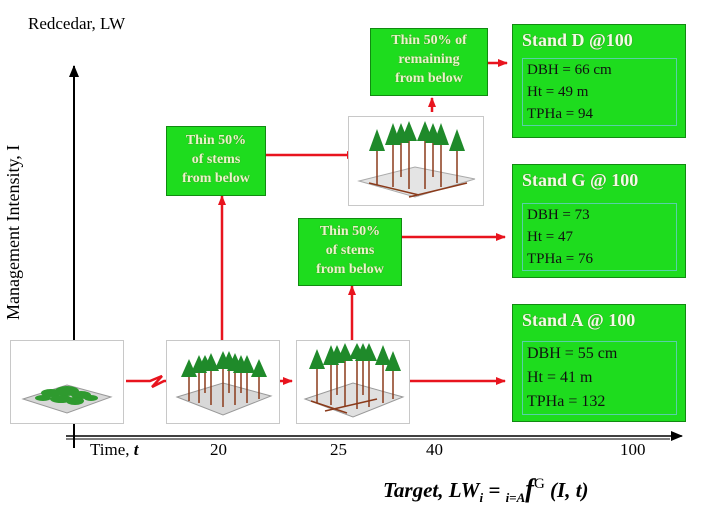  What do you see at coordinates (599, 378) in the screenshot?
I see `stand-a-stats: DBH = 55 cm Ht = 41 m TPHa = 132` at bounding box center [599, 378].